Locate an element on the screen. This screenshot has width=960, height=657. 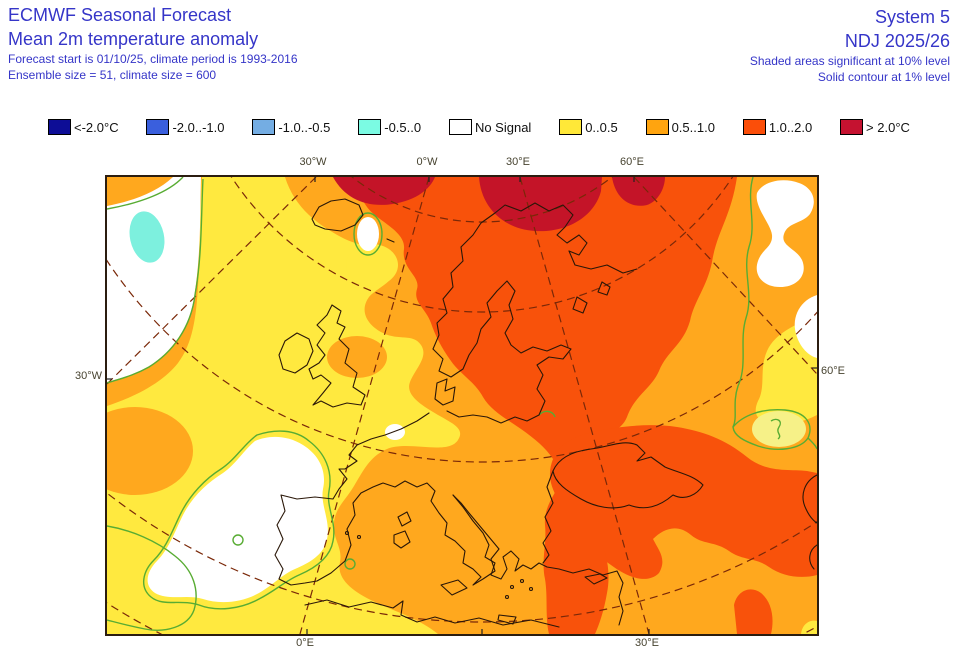
legend-item: <-2.0°C is located at coordinates (83, 127).